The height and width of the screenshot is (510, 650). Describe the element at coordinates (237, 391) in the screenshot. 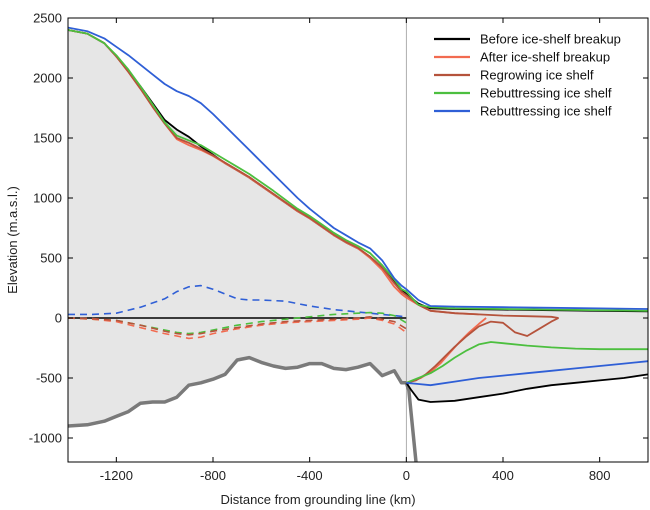

I see `bedrock-line` at that location.